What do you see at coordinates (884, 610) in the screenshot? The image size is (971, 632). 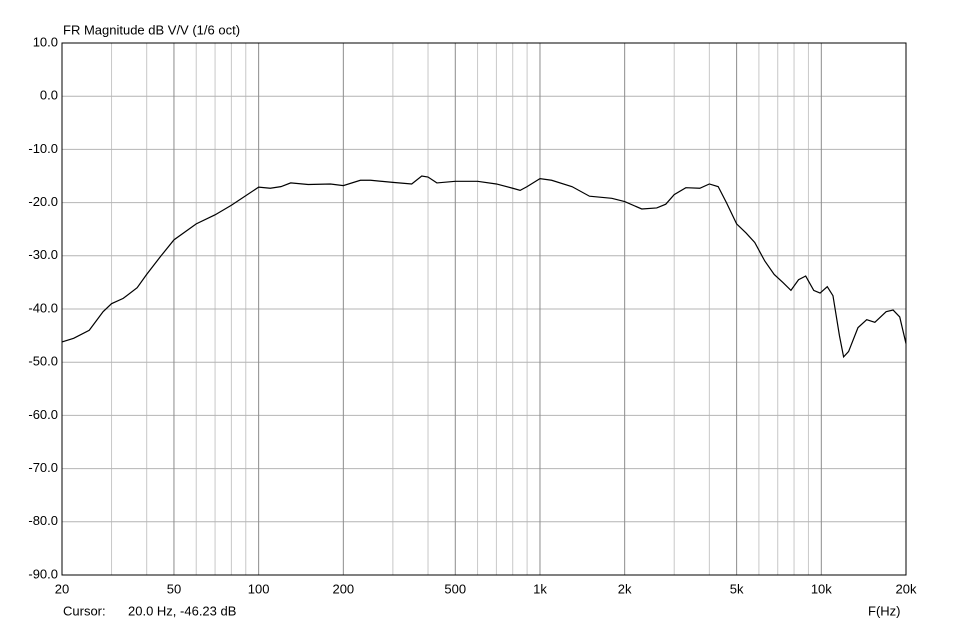 I see `x-axis-label: F(Hz)` at bounding box center [884, 610].